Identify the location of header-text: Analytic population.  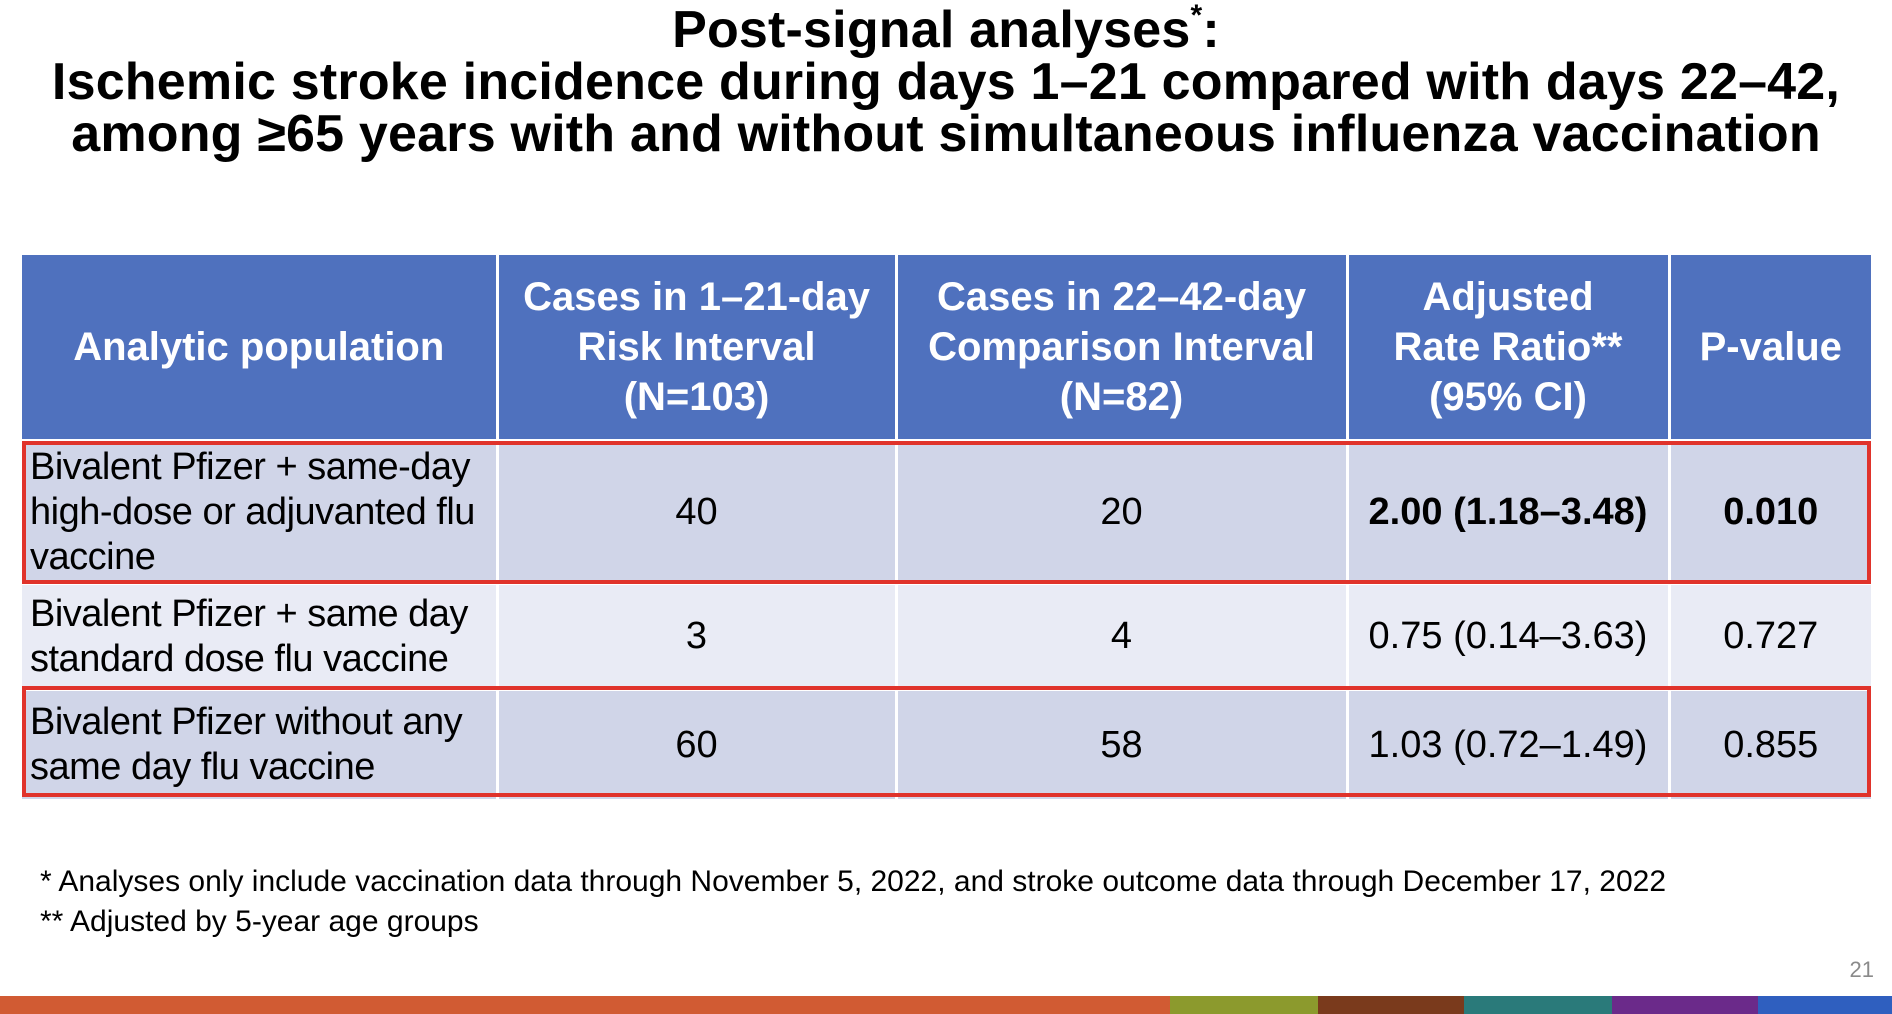
(259, 347).